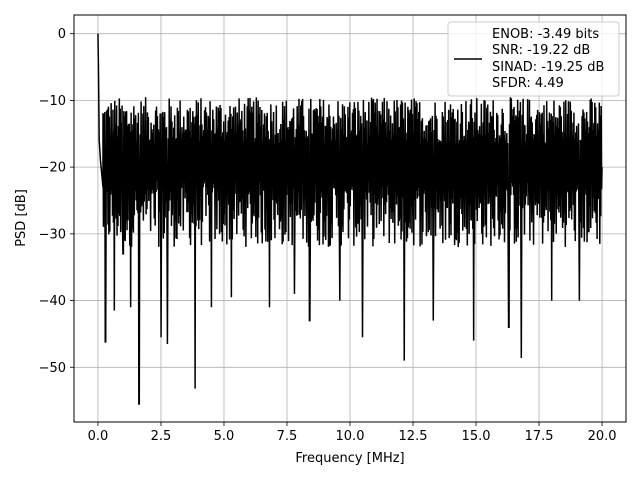  Describe the element at coordinates (21, 218) in the screenshot. I see `y-axis-label: PSD [dB]` at that location.